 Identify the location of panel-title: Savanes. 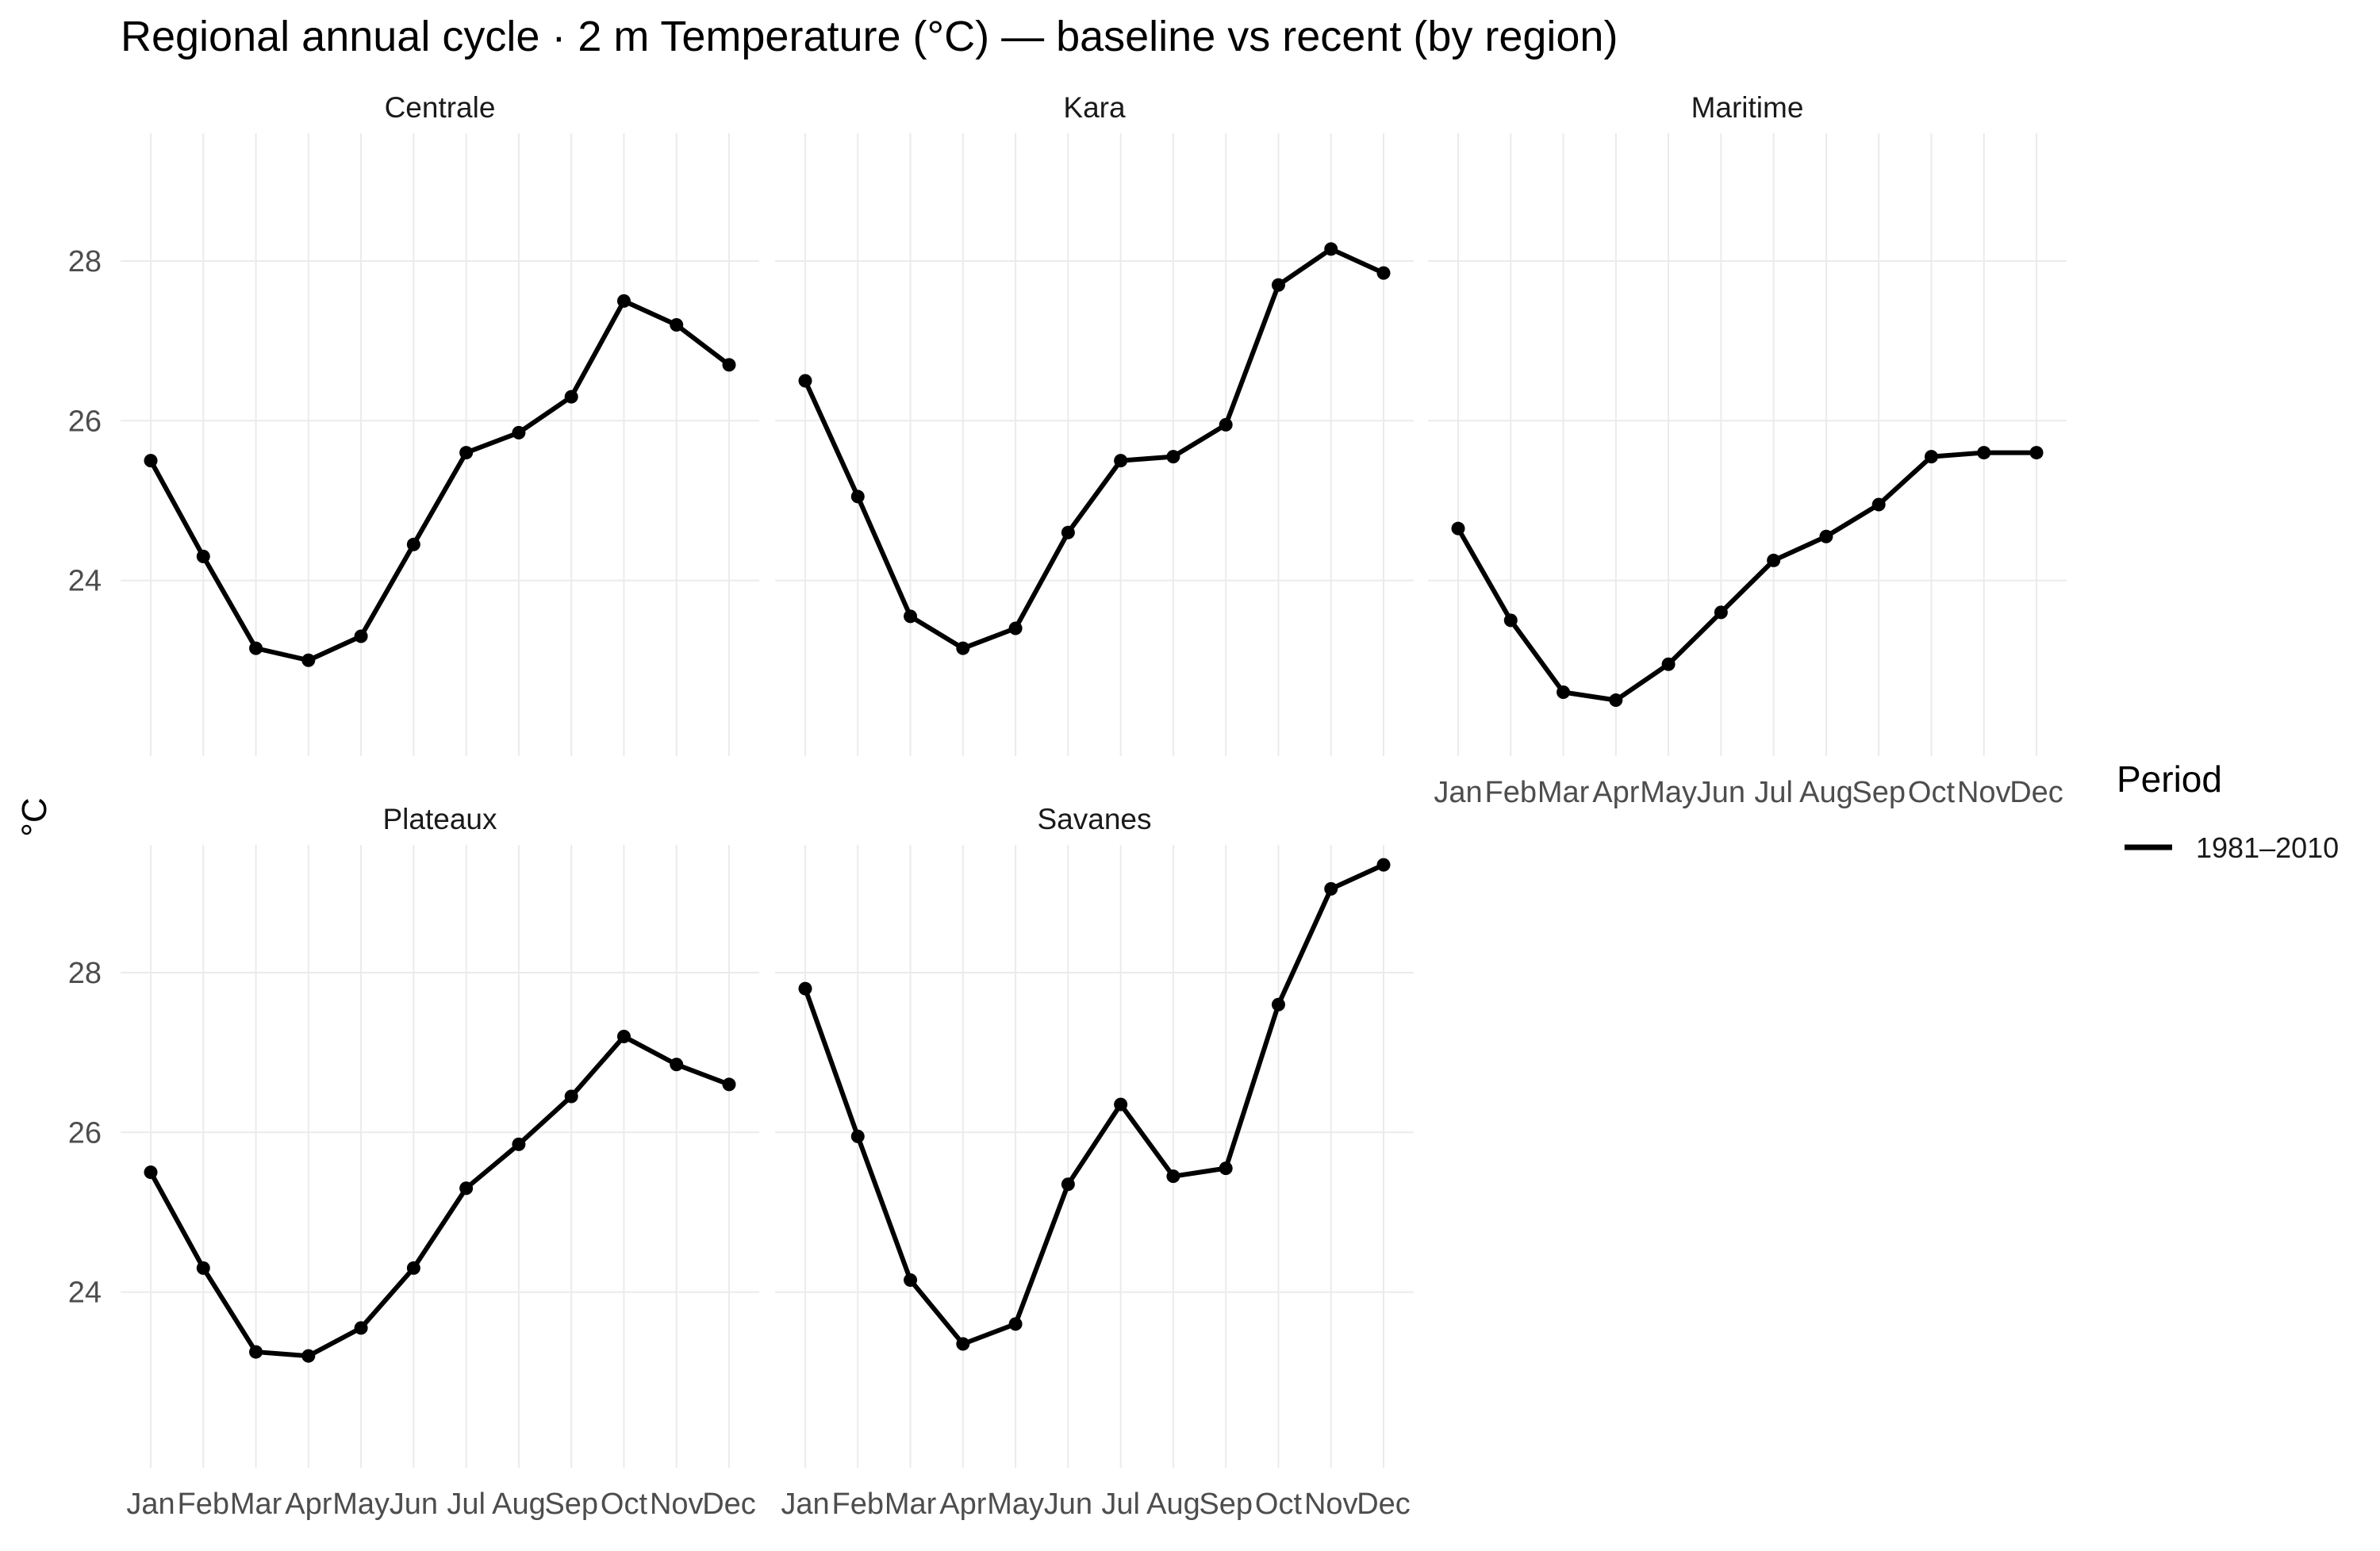
(1095, 819).